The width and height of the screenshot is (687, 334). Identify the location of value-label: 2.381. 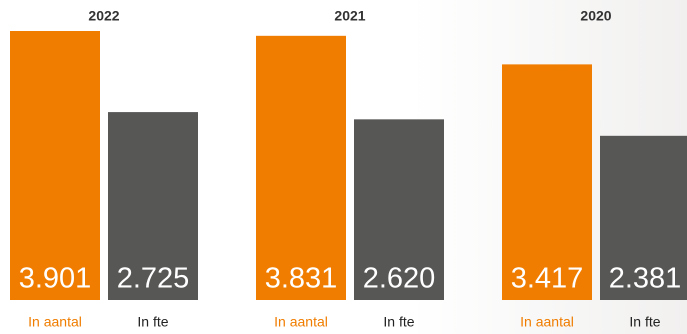
(645, 279).